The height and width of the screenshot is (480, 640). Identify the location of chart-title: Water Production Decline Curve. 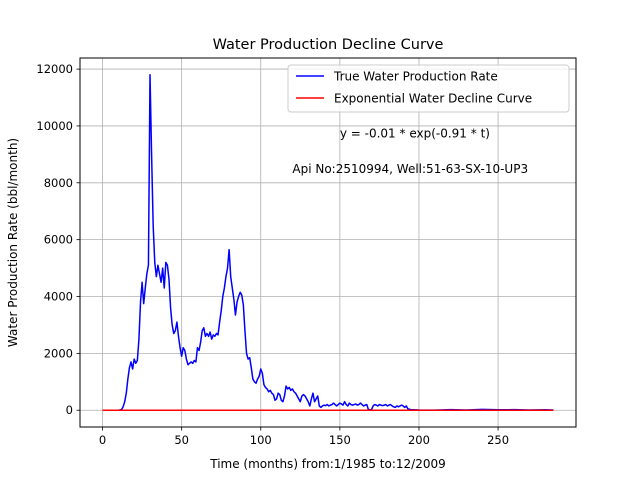
(328, 45).